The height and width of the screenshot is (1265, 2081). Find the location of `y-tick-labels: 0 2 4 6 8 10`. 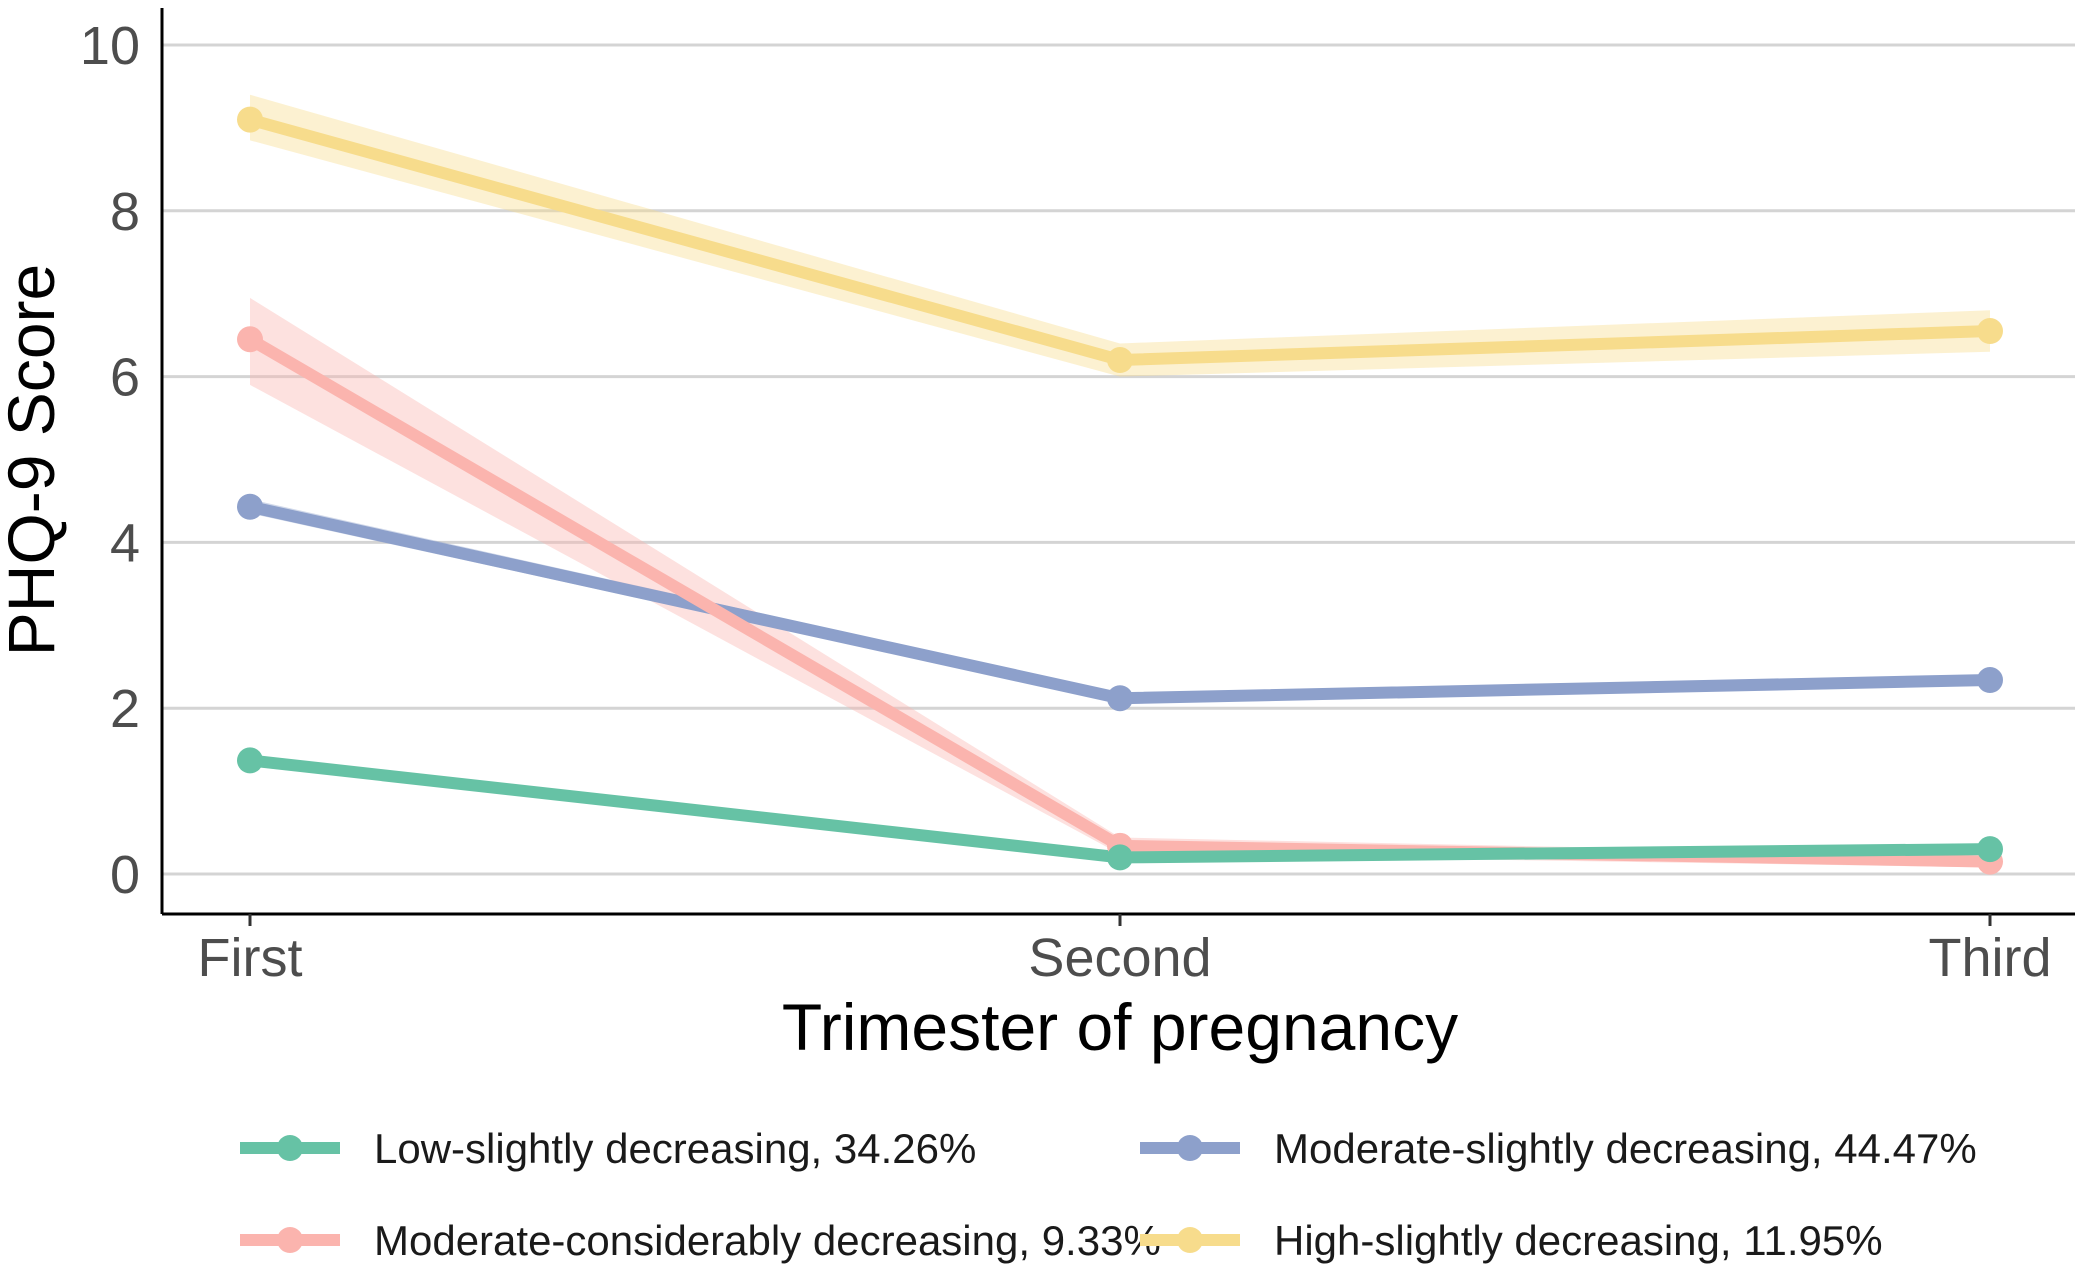

y-tick-labels: 0 2 4 6 8 10 is located at coordinates (110, 460).